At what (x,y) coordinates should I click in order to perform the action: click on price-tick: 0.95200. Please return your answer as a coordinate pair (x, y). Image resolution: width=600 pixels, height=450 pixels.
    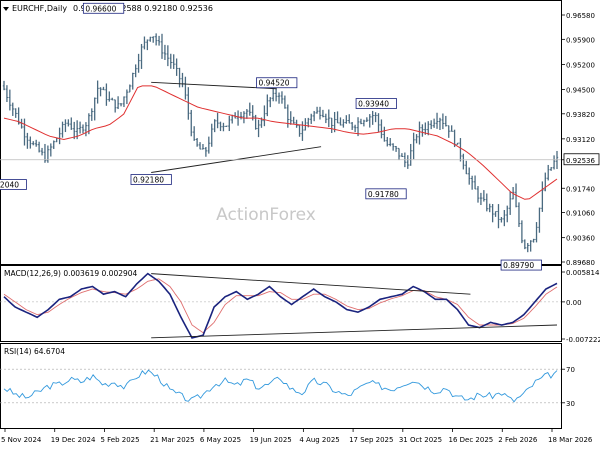
    Looking at the image, I should click on (580, 65).